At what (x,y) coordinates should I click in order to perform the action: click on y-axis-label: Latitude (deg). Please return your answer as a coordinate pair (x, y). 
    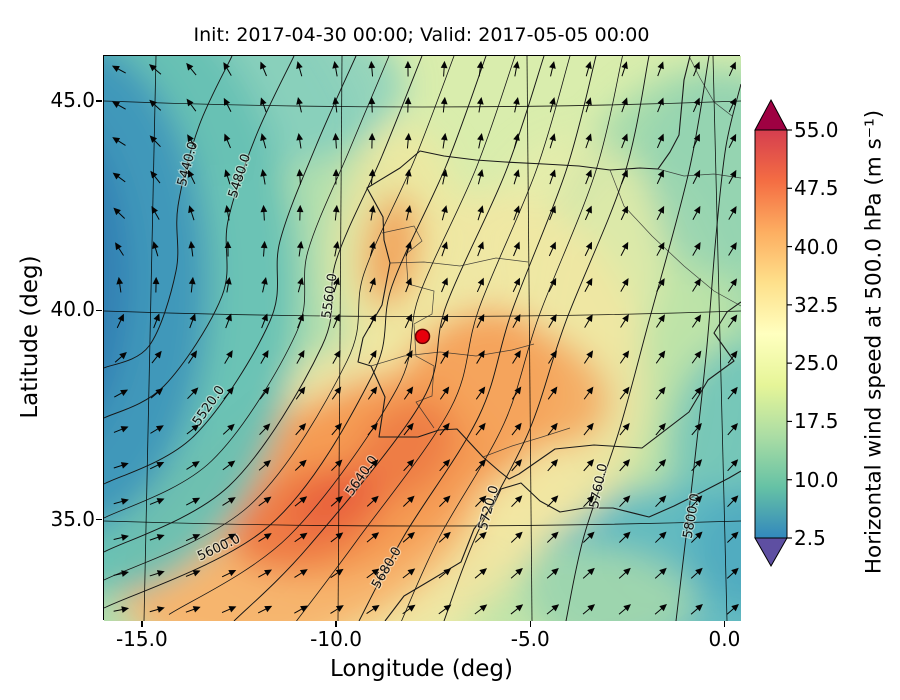
    Looking at the image, I should click on (30, 337).